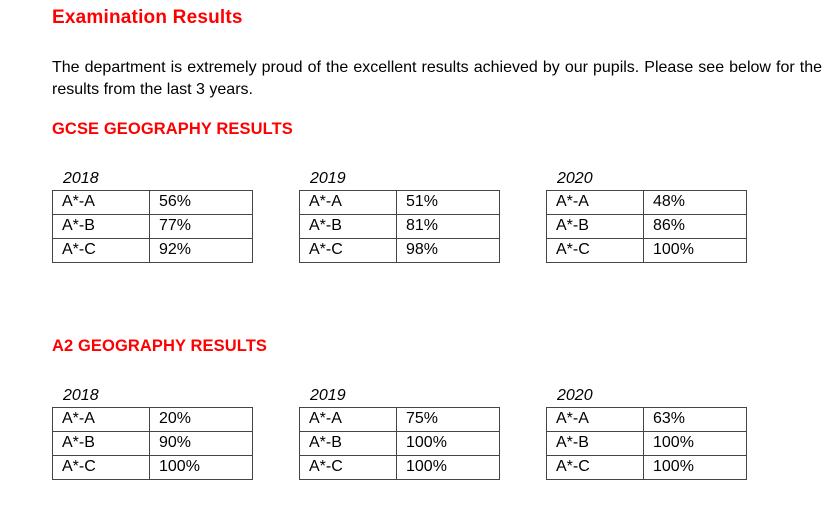 This screenshot has width=840, height=508. I want to click on gcse-2018-block: 2018 A*-A 56% A*-B 77% A*-C 92%, so click(152, 216).